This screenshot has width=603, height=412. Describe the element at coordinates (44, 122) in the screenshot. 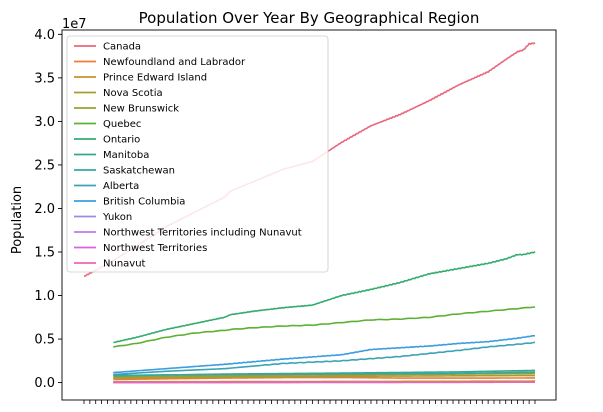

I see `y-tick-label: 3.0` at that location.